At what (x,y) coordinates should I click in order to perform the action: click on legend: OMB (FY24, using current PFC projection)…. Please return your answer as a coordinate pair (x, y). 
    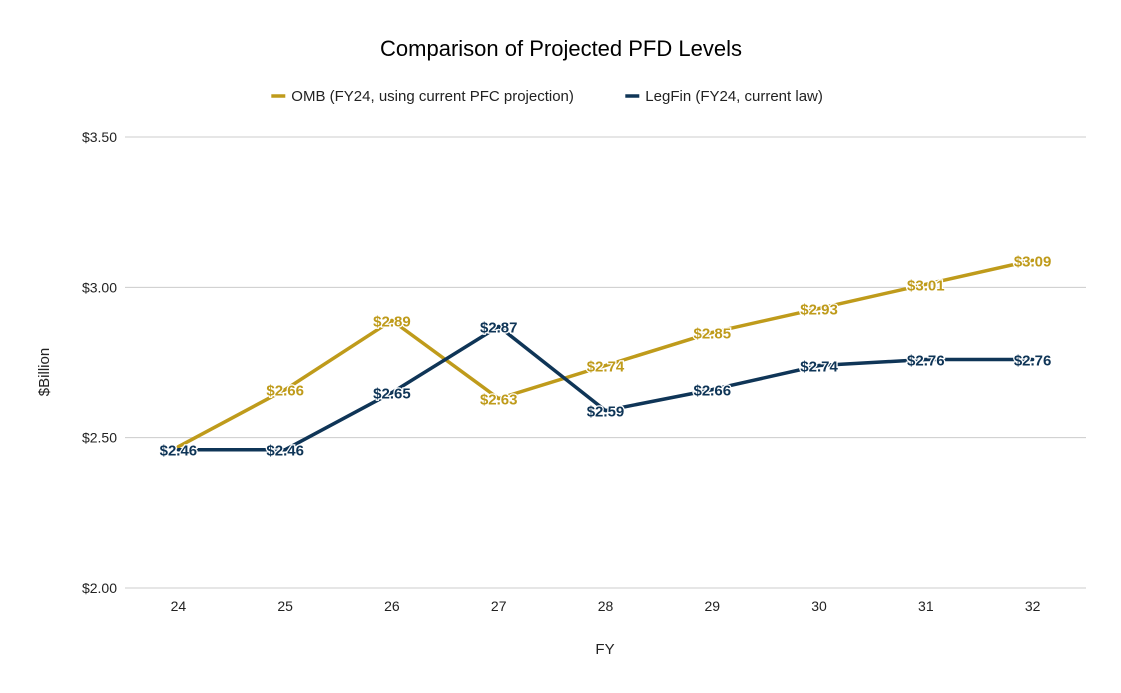
    Looking at the image, I should click on (547, 96).